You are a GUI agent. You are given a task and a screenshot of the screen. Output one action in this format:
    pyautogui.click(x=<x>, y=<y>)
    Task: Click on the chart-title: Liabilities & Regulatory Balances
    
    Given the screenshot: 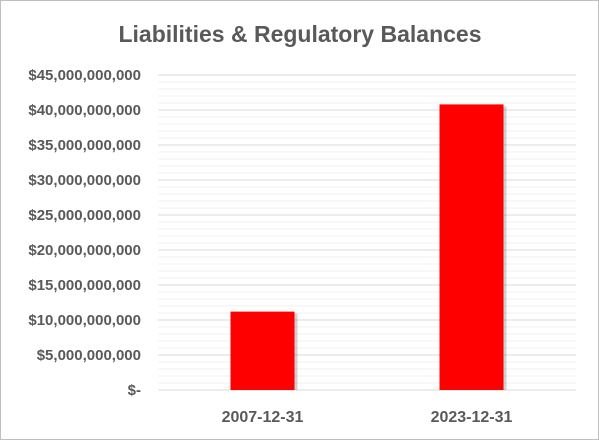 What is the action you would take?
    pyautogui.click(x=299, y=34)
    